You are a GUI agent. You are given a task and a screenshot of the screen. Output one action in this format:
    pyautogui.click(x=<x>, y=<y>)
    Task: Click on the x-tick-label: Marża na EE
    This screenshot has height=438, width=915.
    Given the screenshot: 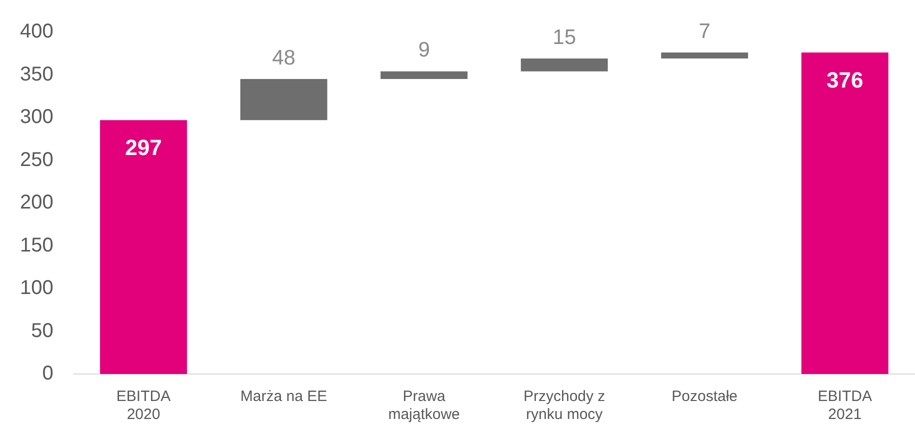 What is the action you would take?
    pyautogui.click(x=284, y=397)
    